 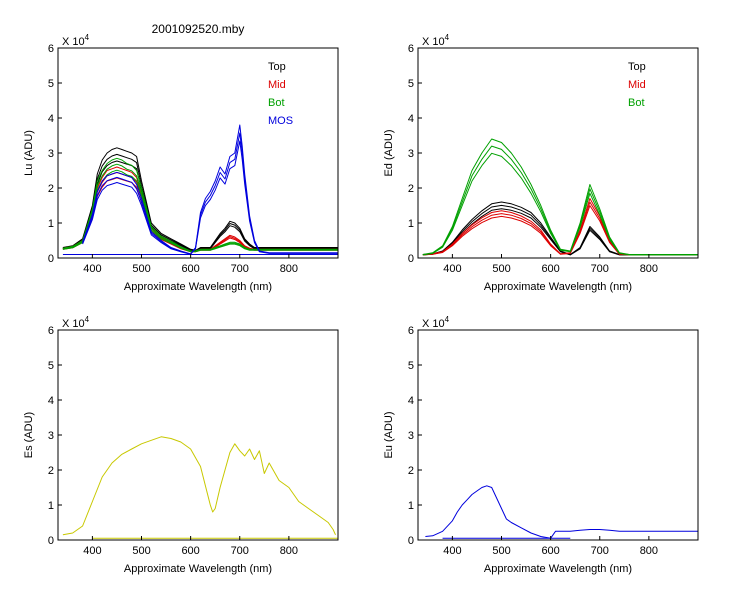 I want to click on series-bot, so click(x=200, y=204).